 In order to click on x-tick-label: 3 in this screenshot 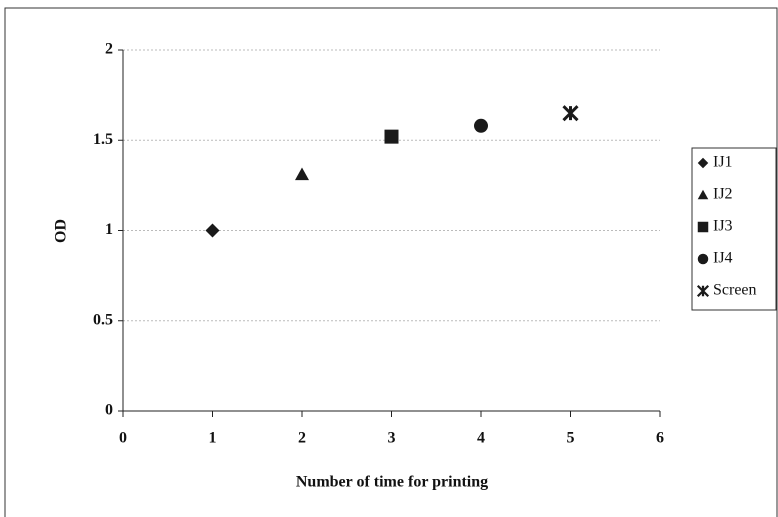, I will do `click(392, 438)`.